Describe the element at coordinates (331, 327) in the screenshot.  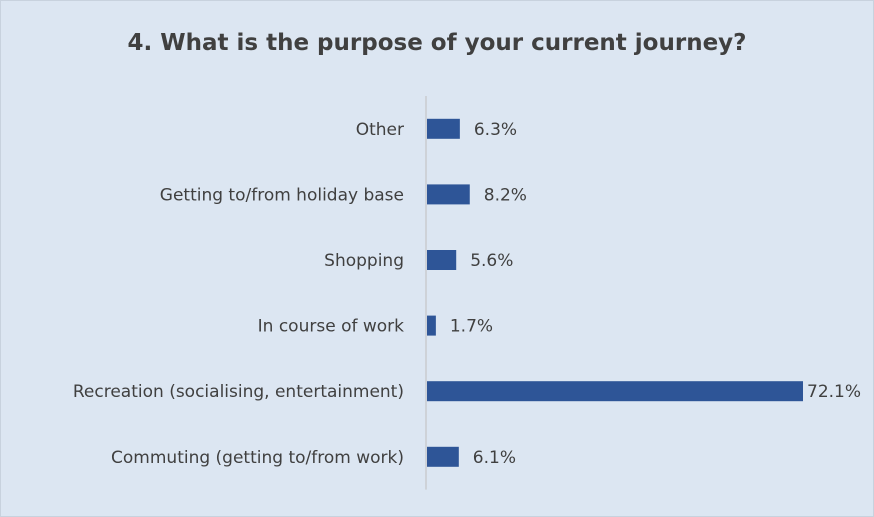
I see `category-label: In course of work` at that location.